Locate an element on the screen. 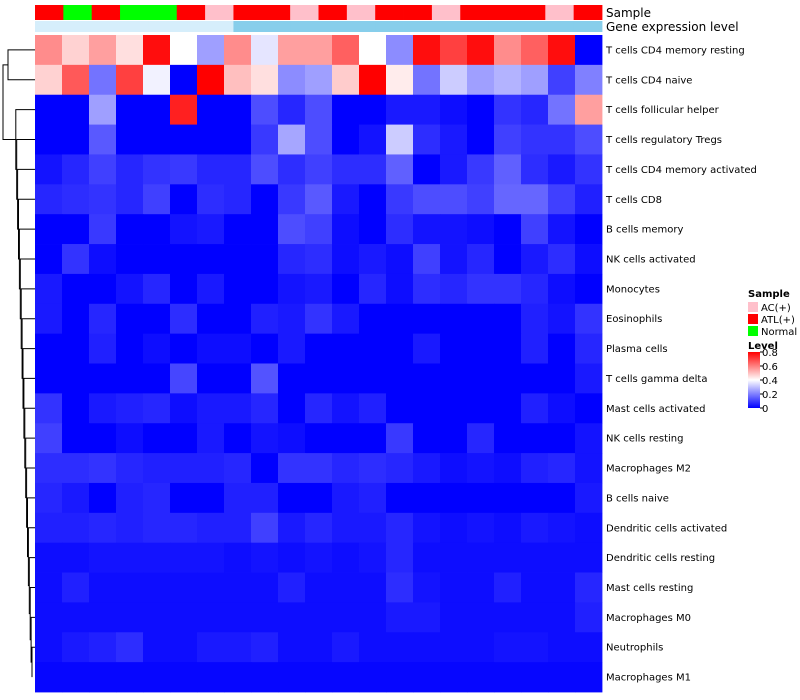 The width and height of the screenshot is (800, 700). row-label: Macrophages M1 is located at coordinates (648, 678).